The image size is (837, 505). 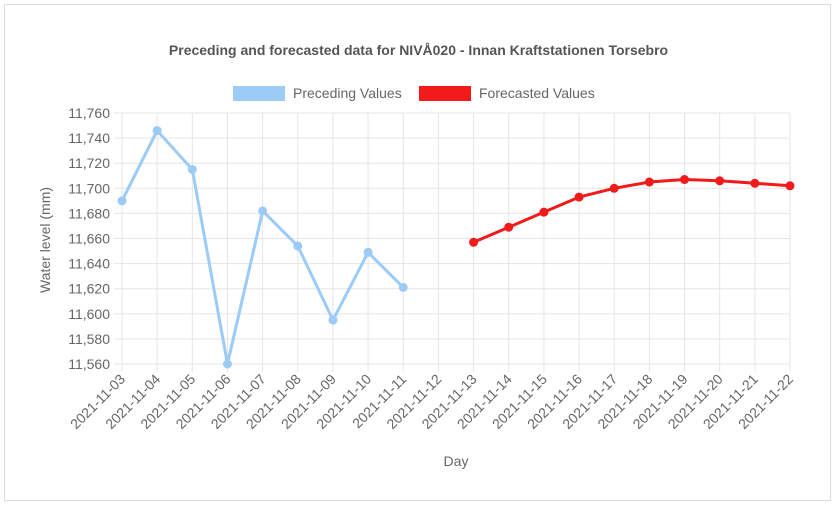 What do you see at coordinates (456, 461) in the screenshot?
I see `x-axis-title: Day` at bounding box center [456, 461].